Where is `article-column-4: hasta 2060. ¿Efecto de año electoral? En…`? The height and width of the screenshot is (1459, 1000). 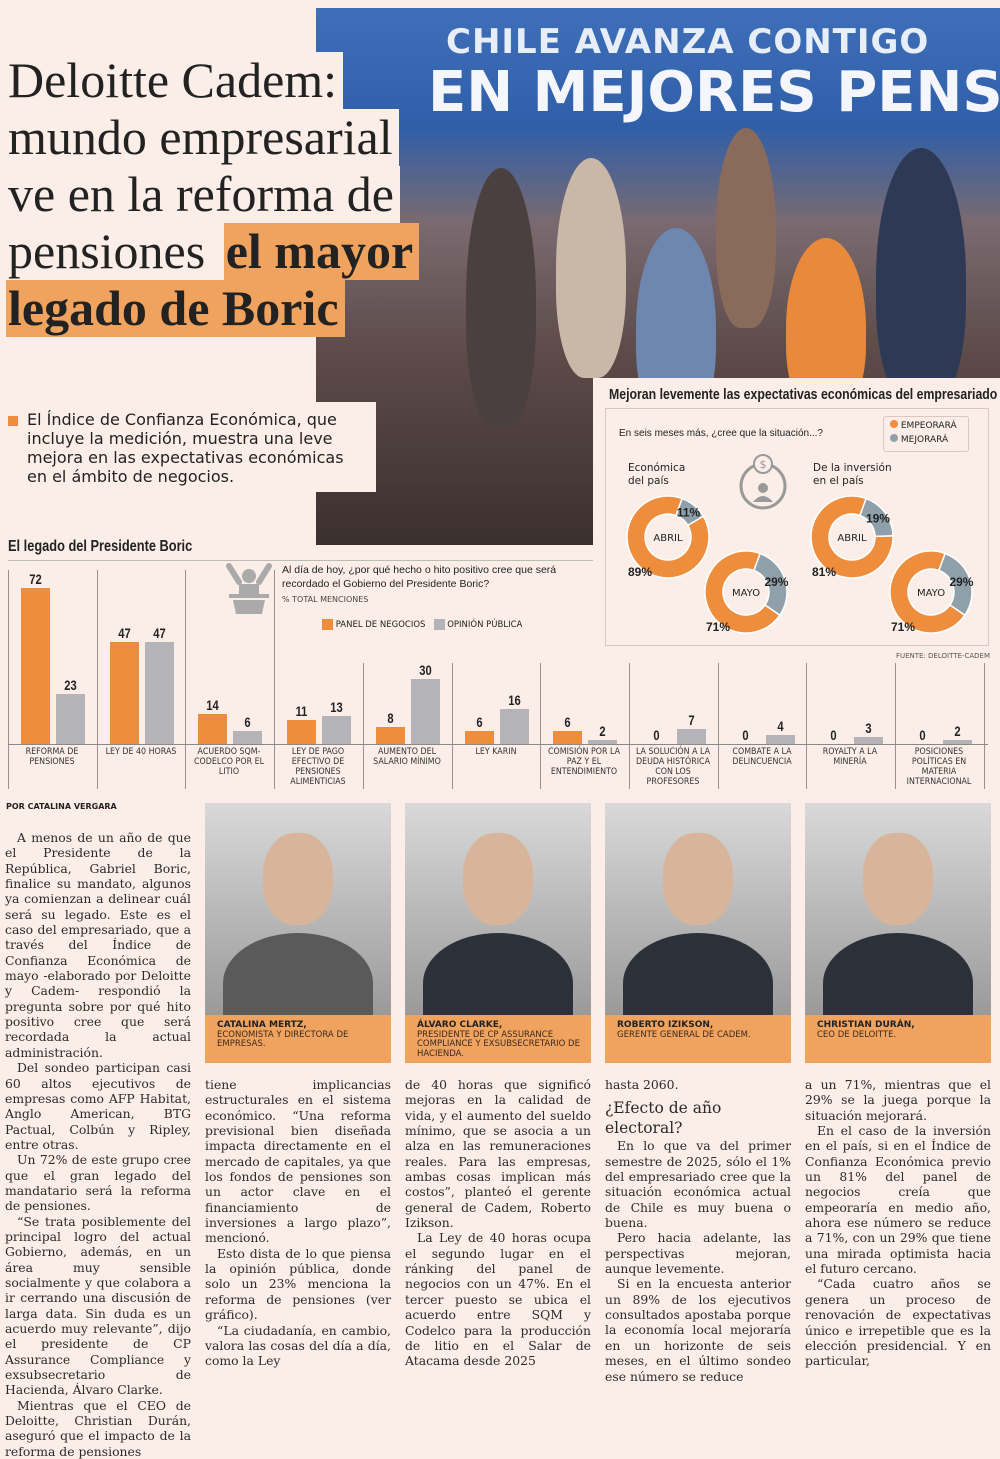 article-column-4: hasta 2060. ¿Efecto de año electoral? En… is located at coordinates (698, 1230).